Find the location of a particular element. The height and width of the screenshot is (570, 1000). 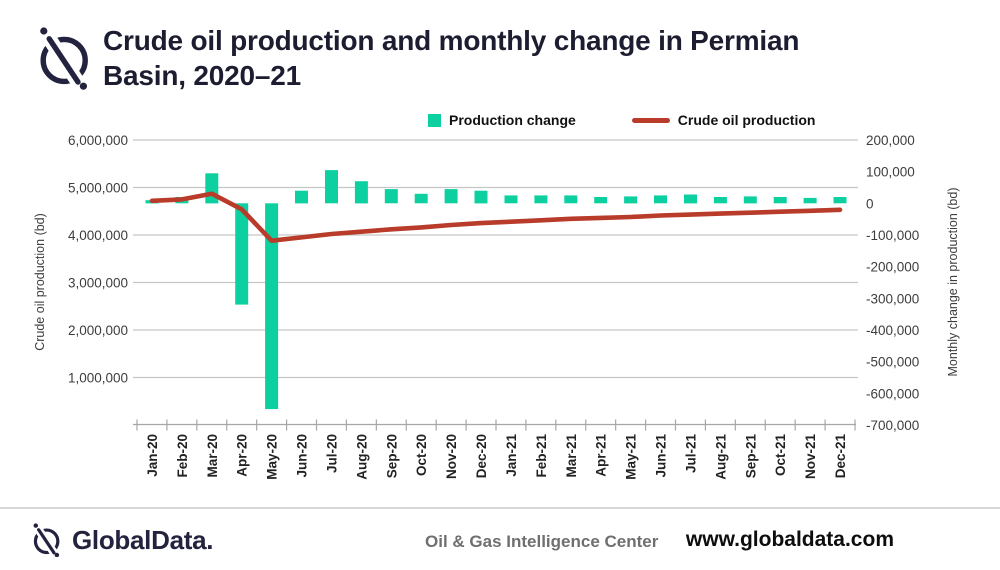

chart-legend: Production change Crude oil production is located at coordinates (621, 120).